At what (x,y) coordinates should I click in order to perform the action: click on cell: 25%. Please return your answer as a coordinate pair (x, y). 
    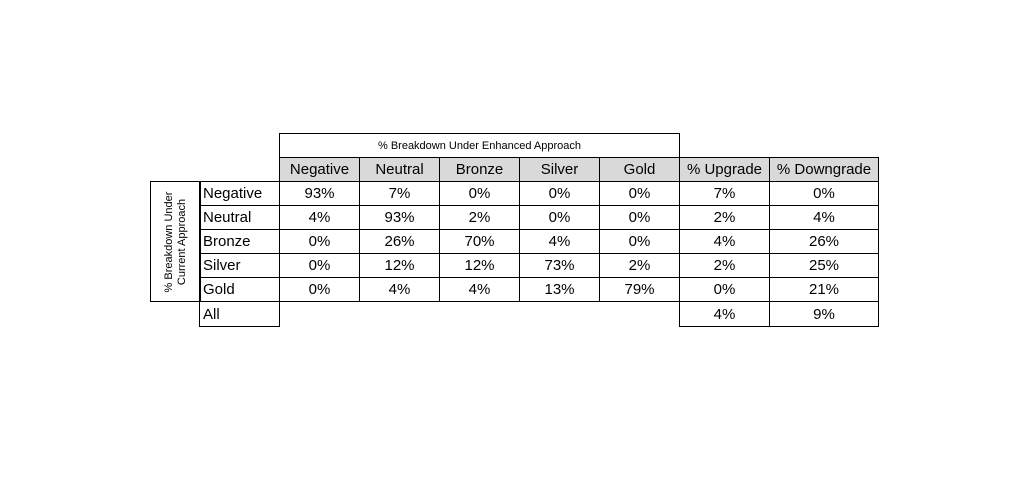
    Looking at the image, I should click on (824, 265).